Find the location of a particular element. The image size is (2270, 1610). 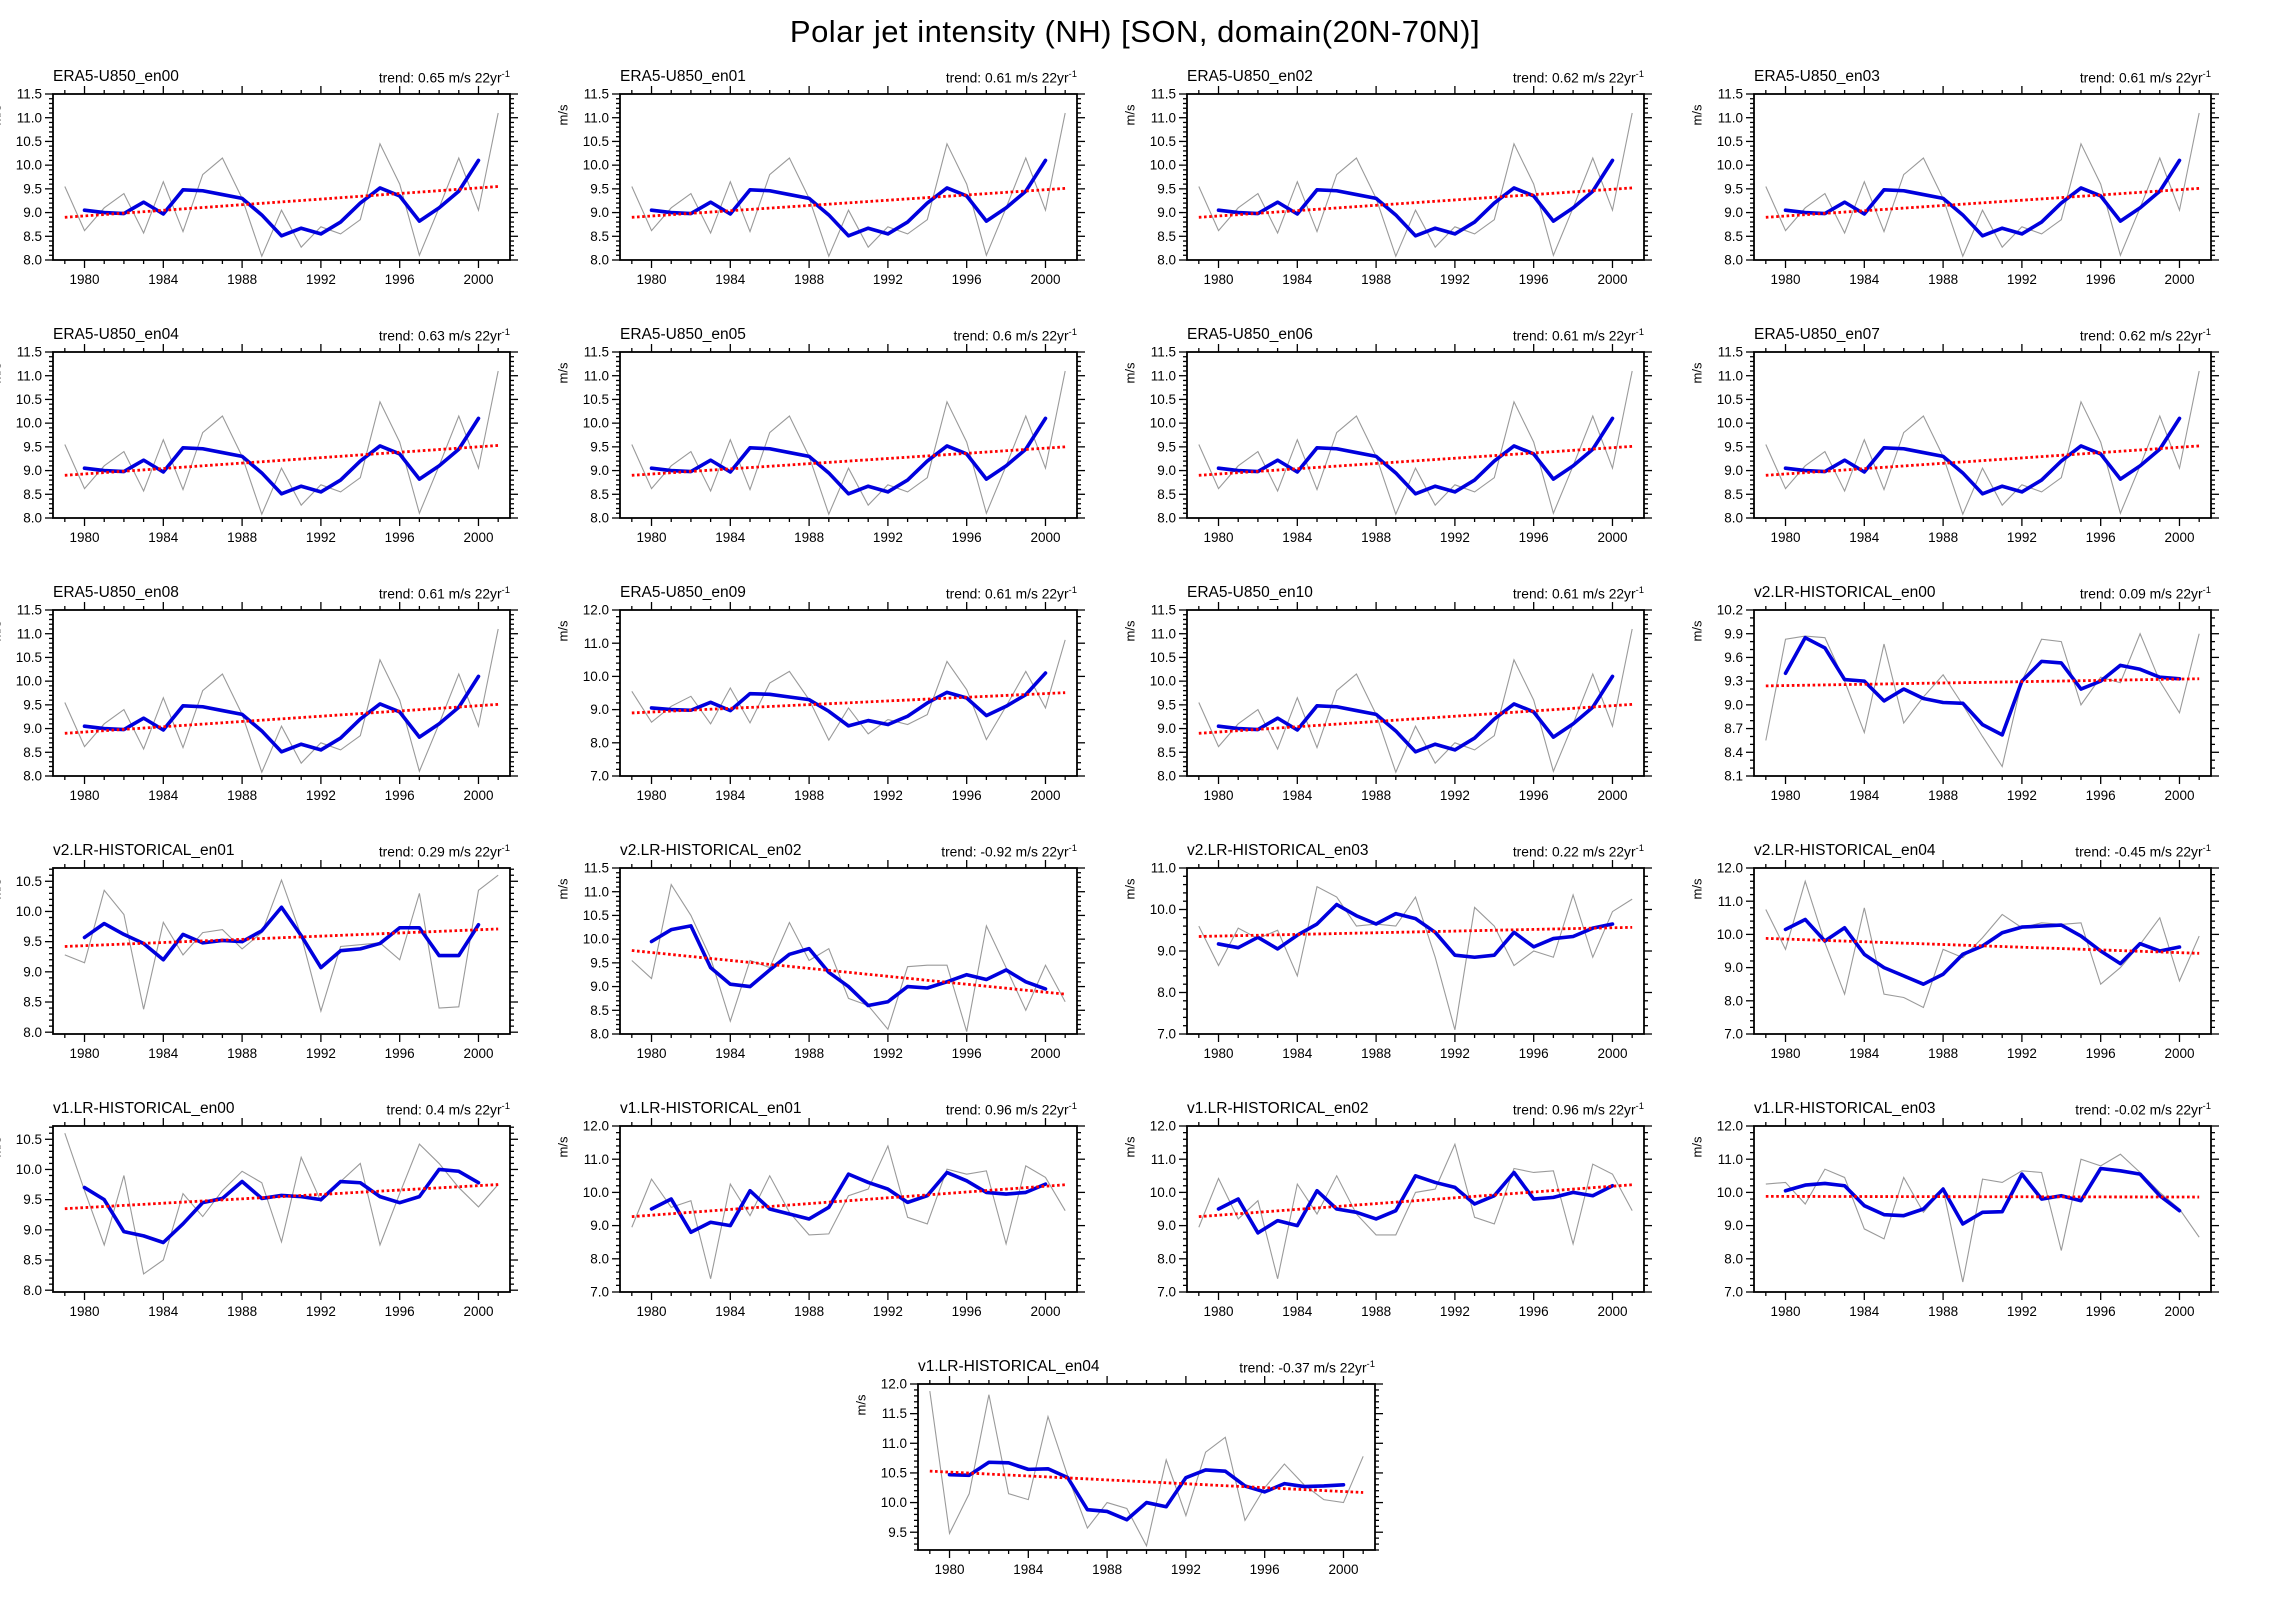

y-tick-label: 9.6 is located at coordinates (1733, 657).